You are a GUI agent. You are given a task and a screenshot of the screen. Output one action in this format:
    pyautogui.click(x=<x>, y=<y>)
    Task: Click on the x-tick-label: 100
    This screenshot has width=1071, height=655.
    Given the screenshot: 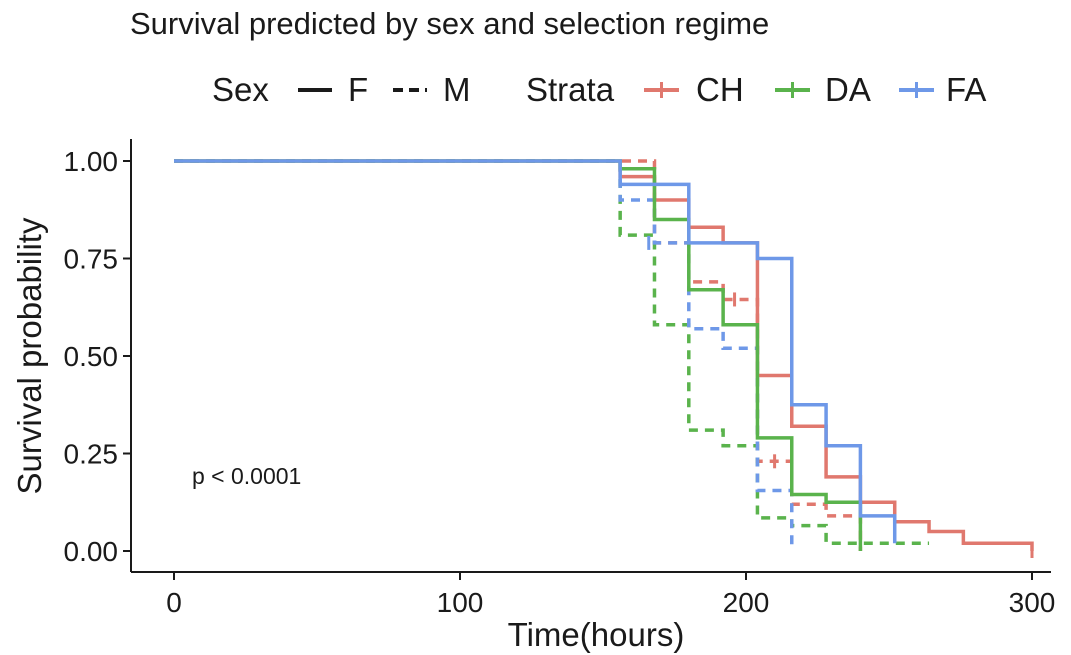 What is the action you would take?
    pyautogui.click(x=460, y=602)
    